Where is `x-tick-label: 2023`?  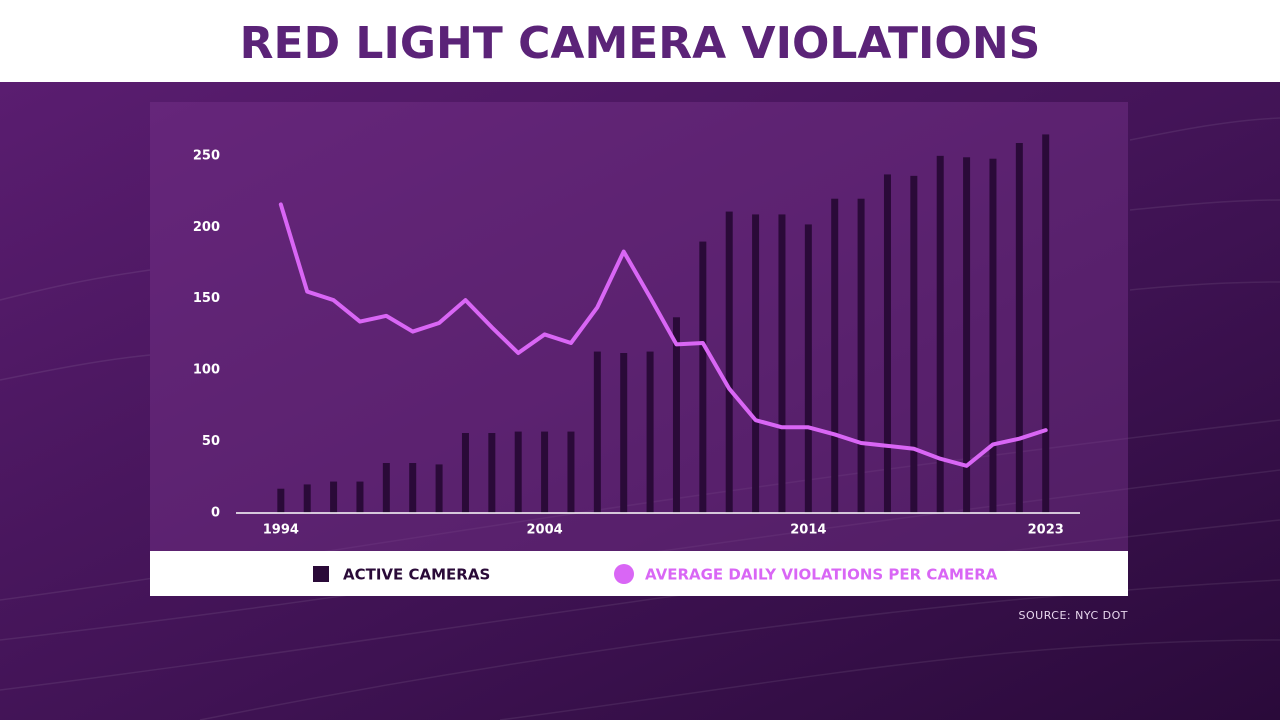 x-tick-label: 2023 is located at coordinates (1046, 530).